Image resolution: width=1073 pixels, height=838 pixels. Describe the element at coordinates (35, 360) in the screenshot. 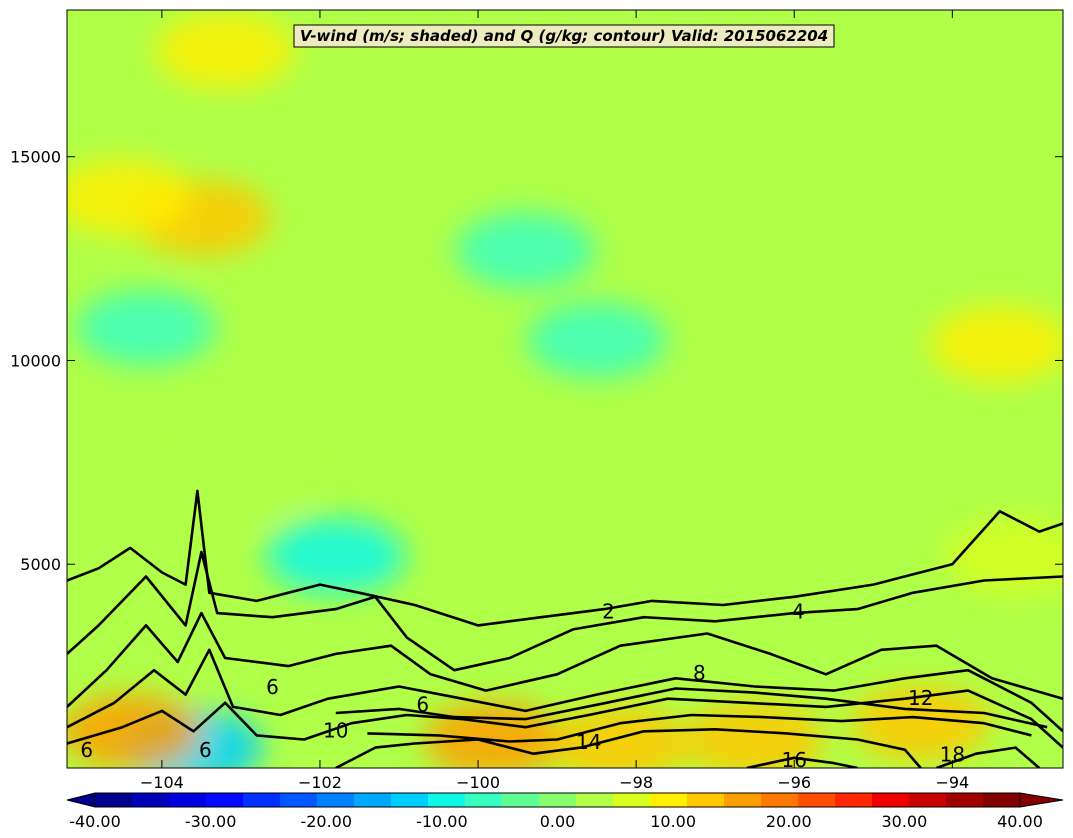

I see `y-tick-label: 10000` at that location.